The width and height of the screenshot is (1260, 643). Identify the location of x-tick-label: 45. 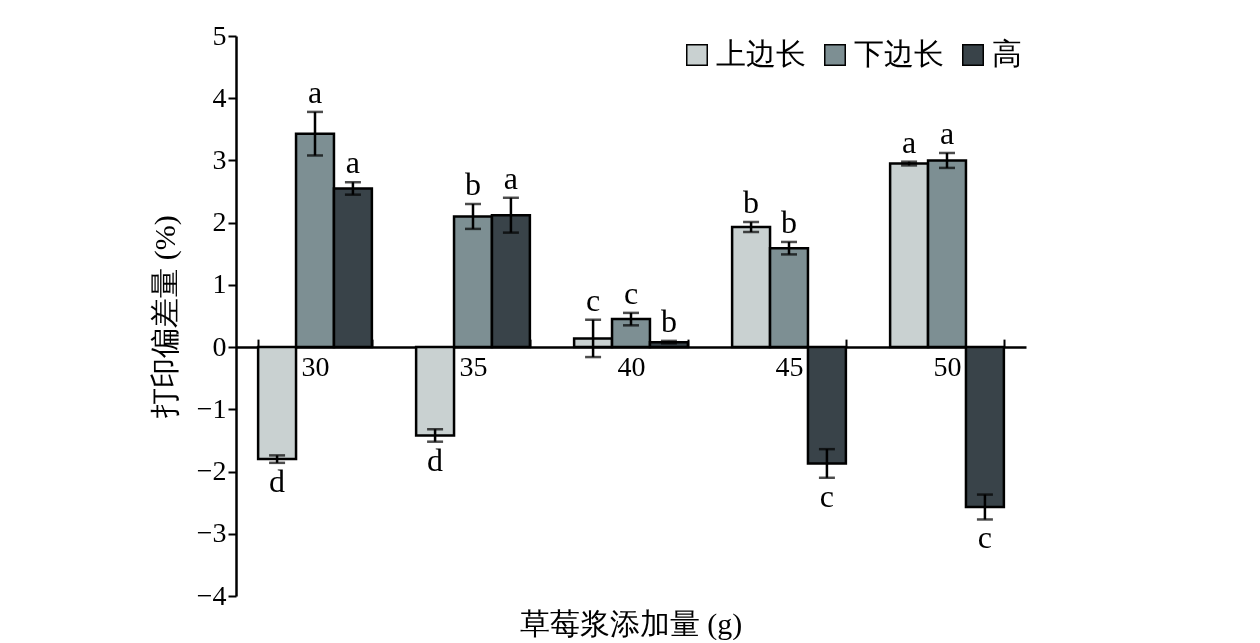
(789, 366).